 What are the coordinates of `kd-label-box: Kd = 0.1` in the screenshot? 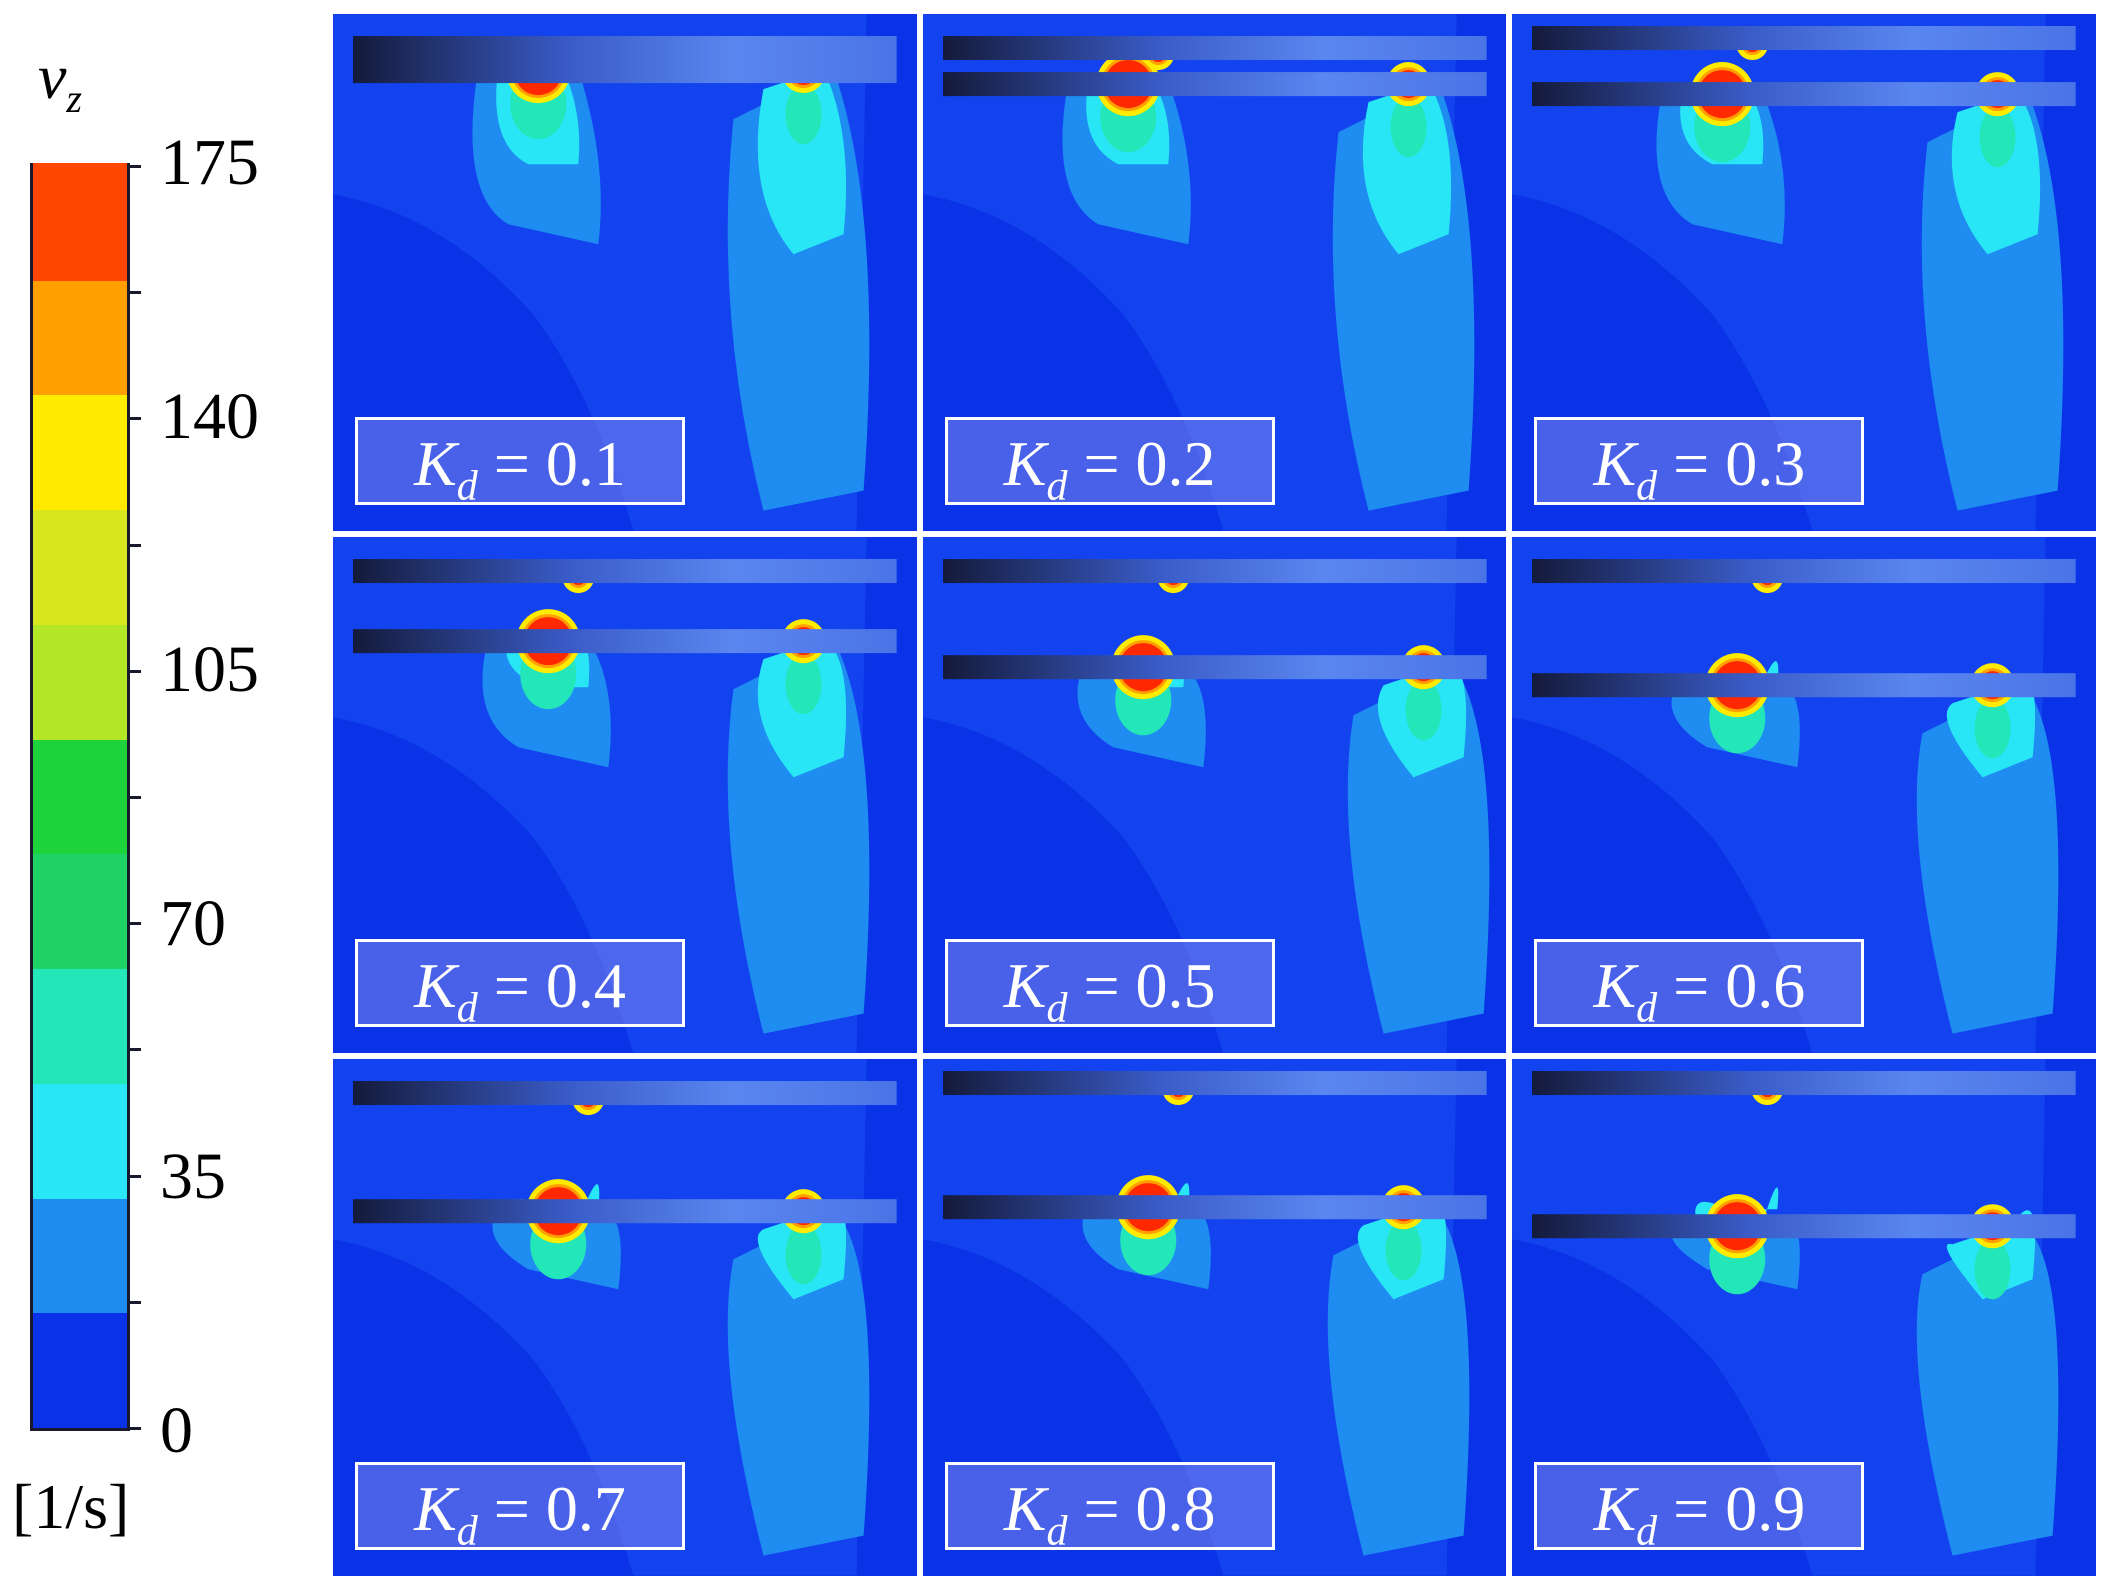 It's located at (520, 462).